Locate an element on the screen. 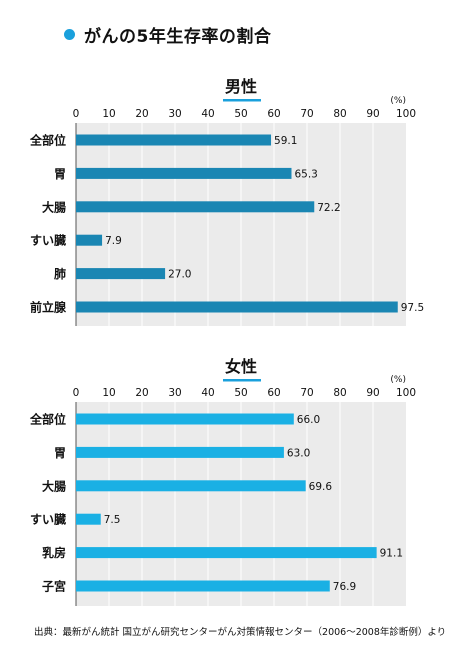  female-unit-label: (%) is located at coordinates (398, 380).